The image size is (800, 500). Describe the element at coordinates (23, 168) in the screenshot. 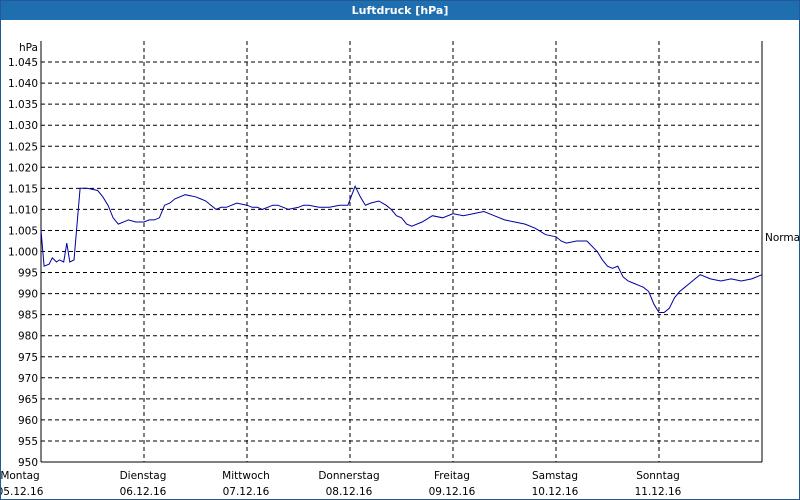

I see `y-tick-label: 1.020` at that location.